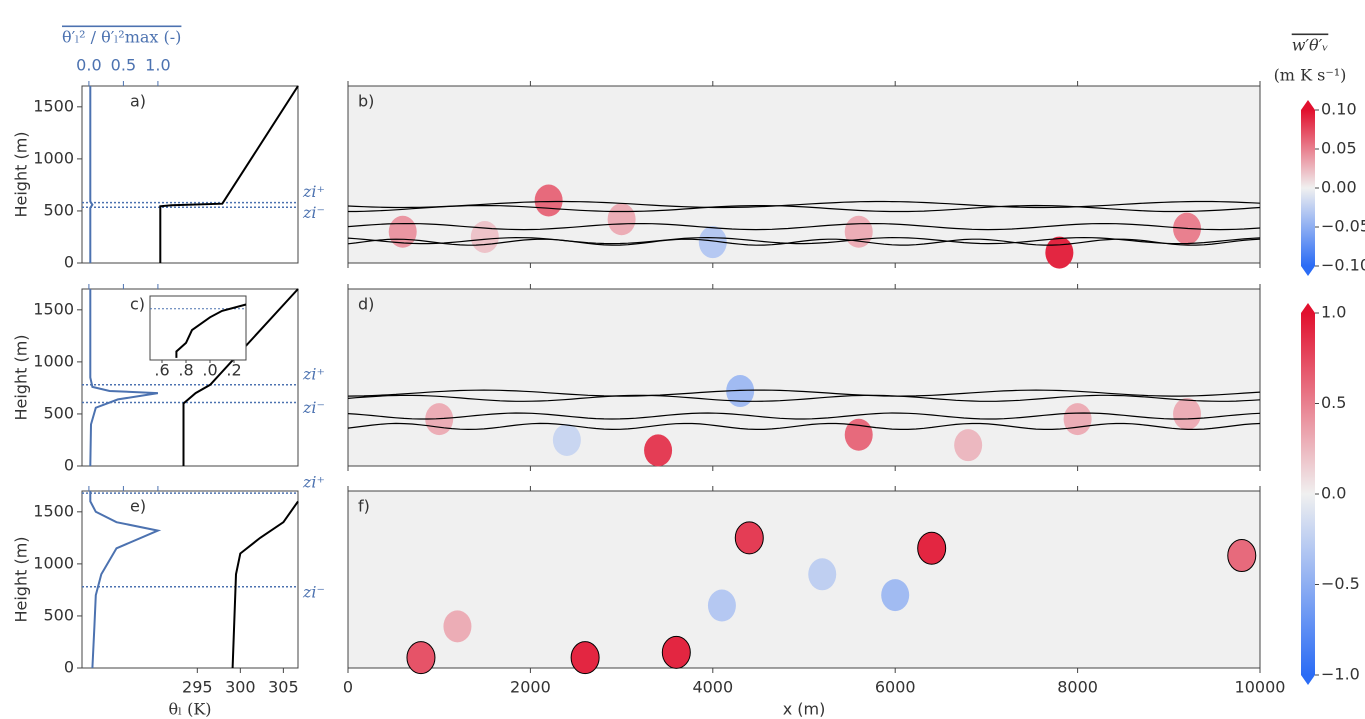 The width and height of the screenshot is (1365, 719). What do you see at coordinates (366, 304) in the screenshot?
I see `panel-label: d)` at bounding box center [366, 304].